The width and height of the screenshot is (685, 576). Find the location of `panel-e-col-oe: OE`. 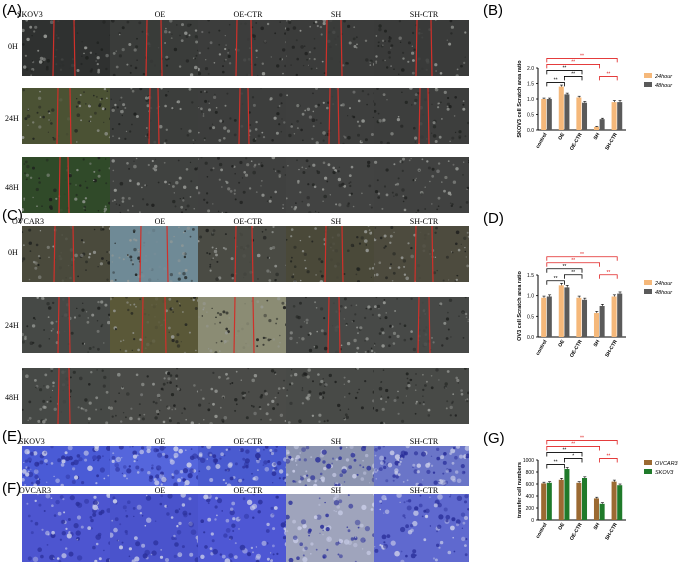

panel-e-col-oe: OE is located at coordinates (160, 441).